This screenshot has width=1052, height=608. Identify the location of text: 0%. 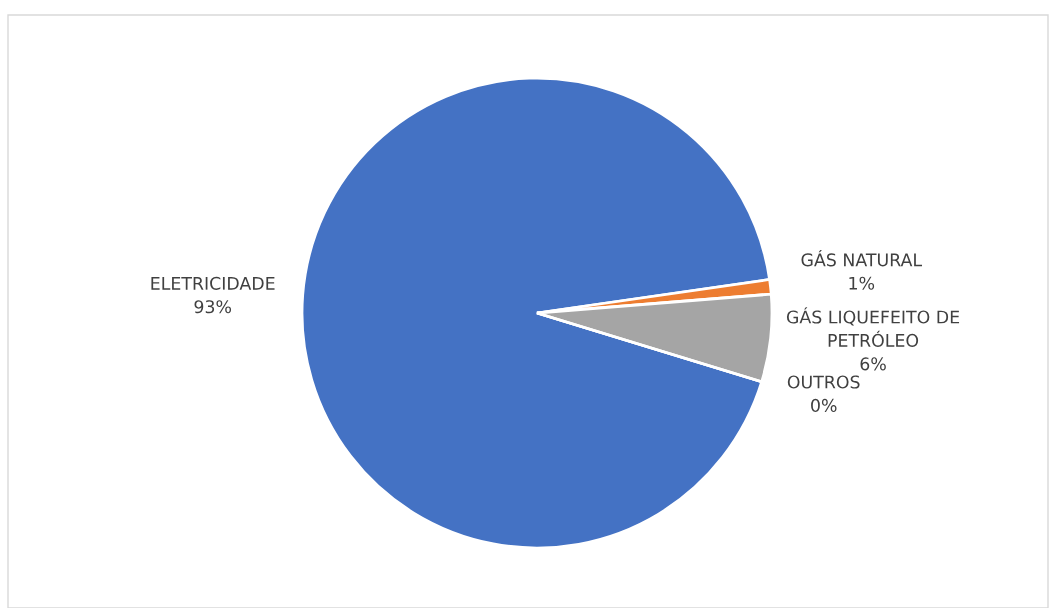
(824, 405).